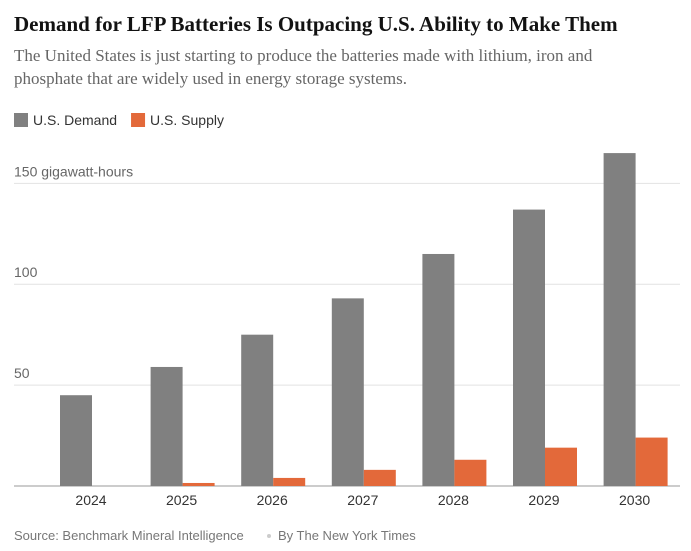 Image resolution: width=691 pixels, height=551 pixels. What do you see at coordinates (26, 272) in the screenshot?
I see `y-tick-label: 100` at bounding box center [26, 272].